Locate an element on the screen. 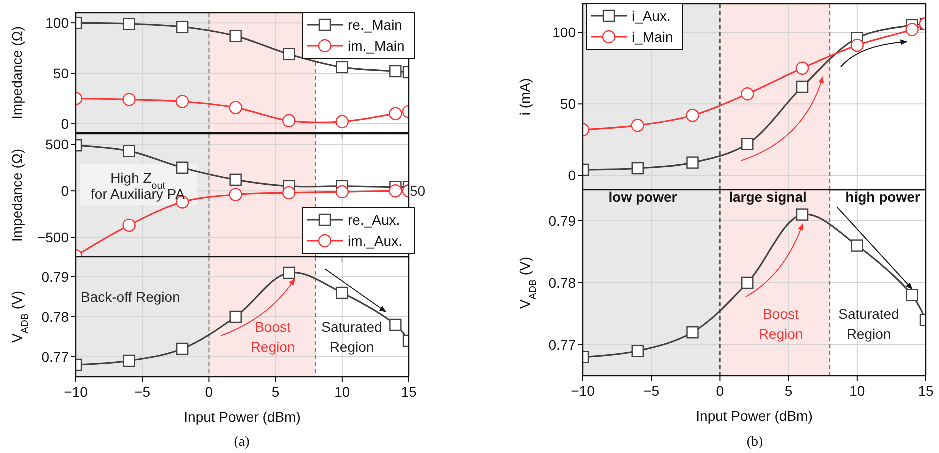 The image size is (939, 453). annotation: high power is located at coordinates (883, 197).